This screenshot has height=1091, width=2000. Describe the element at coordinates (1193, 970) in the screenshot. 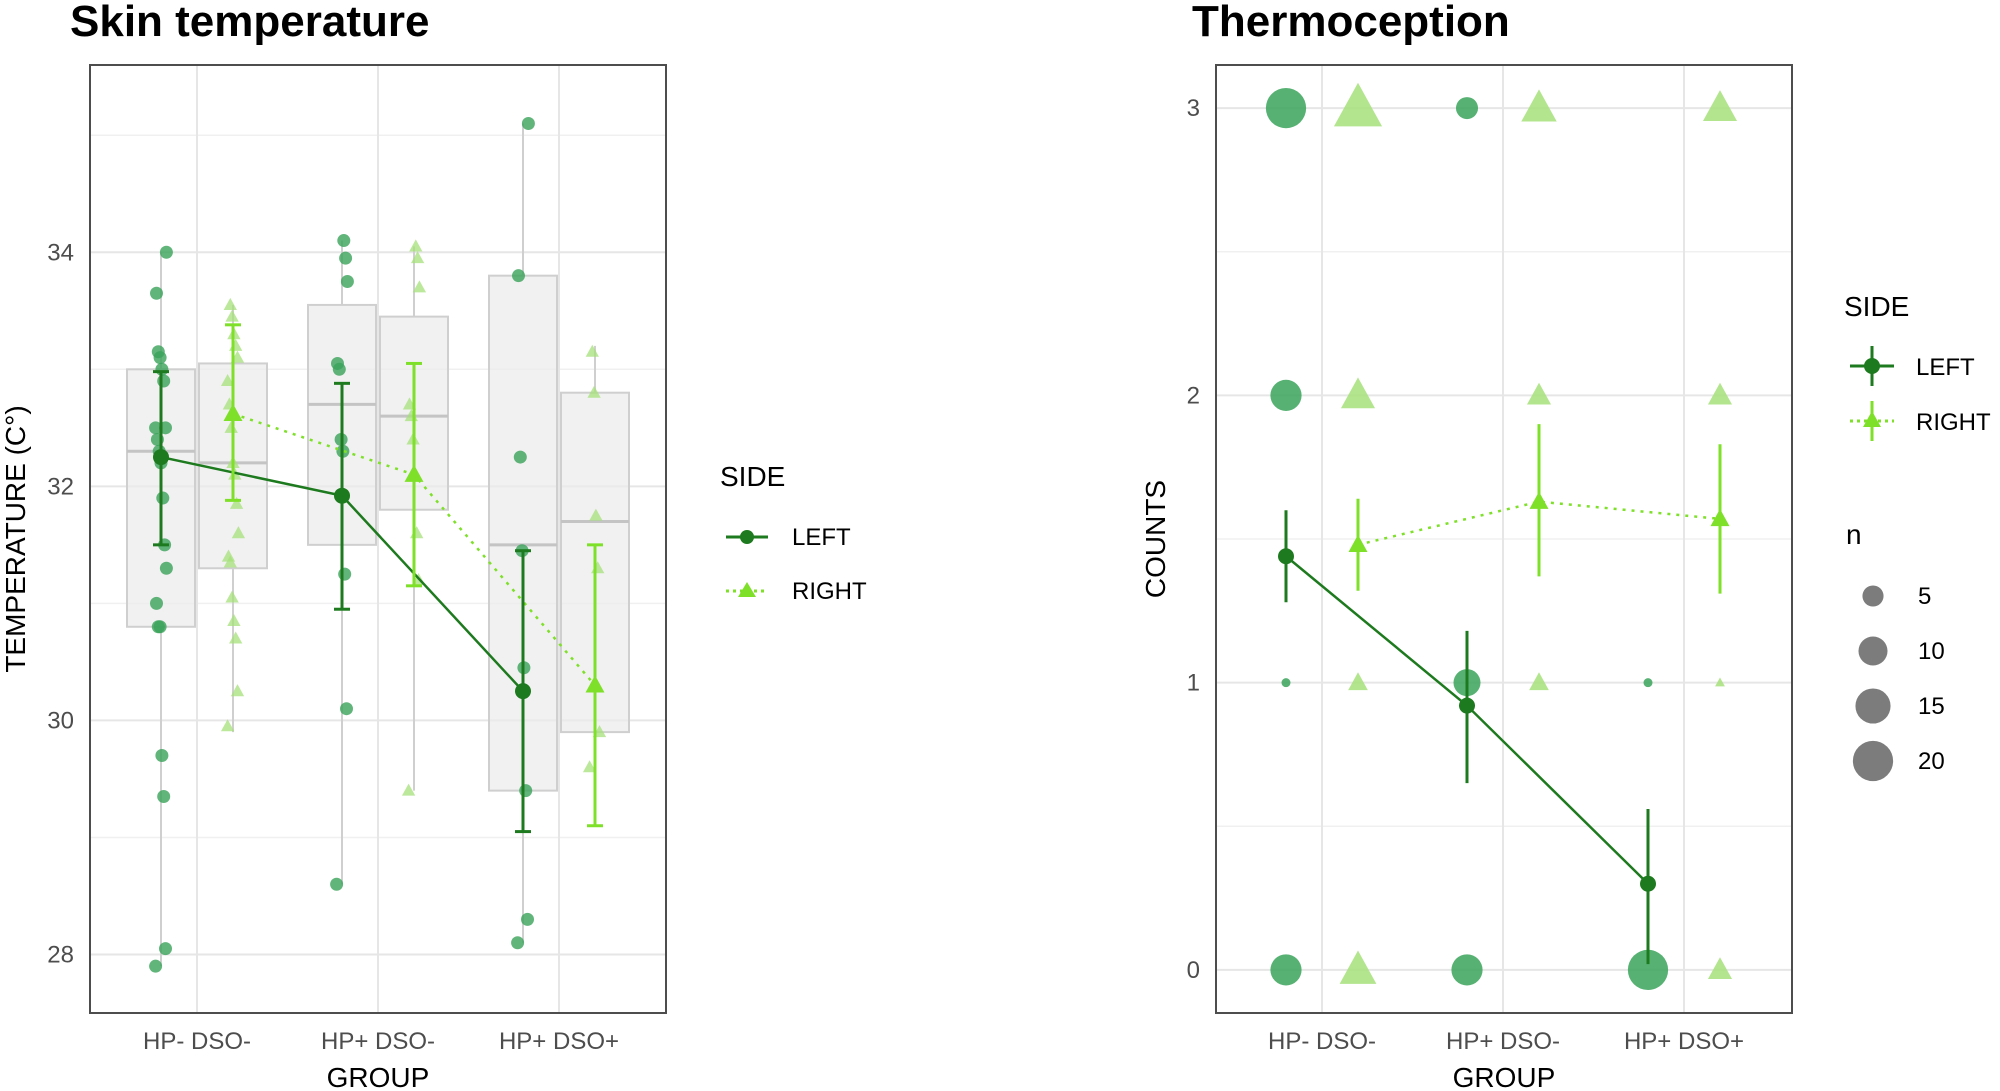

I see `y-tick-label: 0` at that location.